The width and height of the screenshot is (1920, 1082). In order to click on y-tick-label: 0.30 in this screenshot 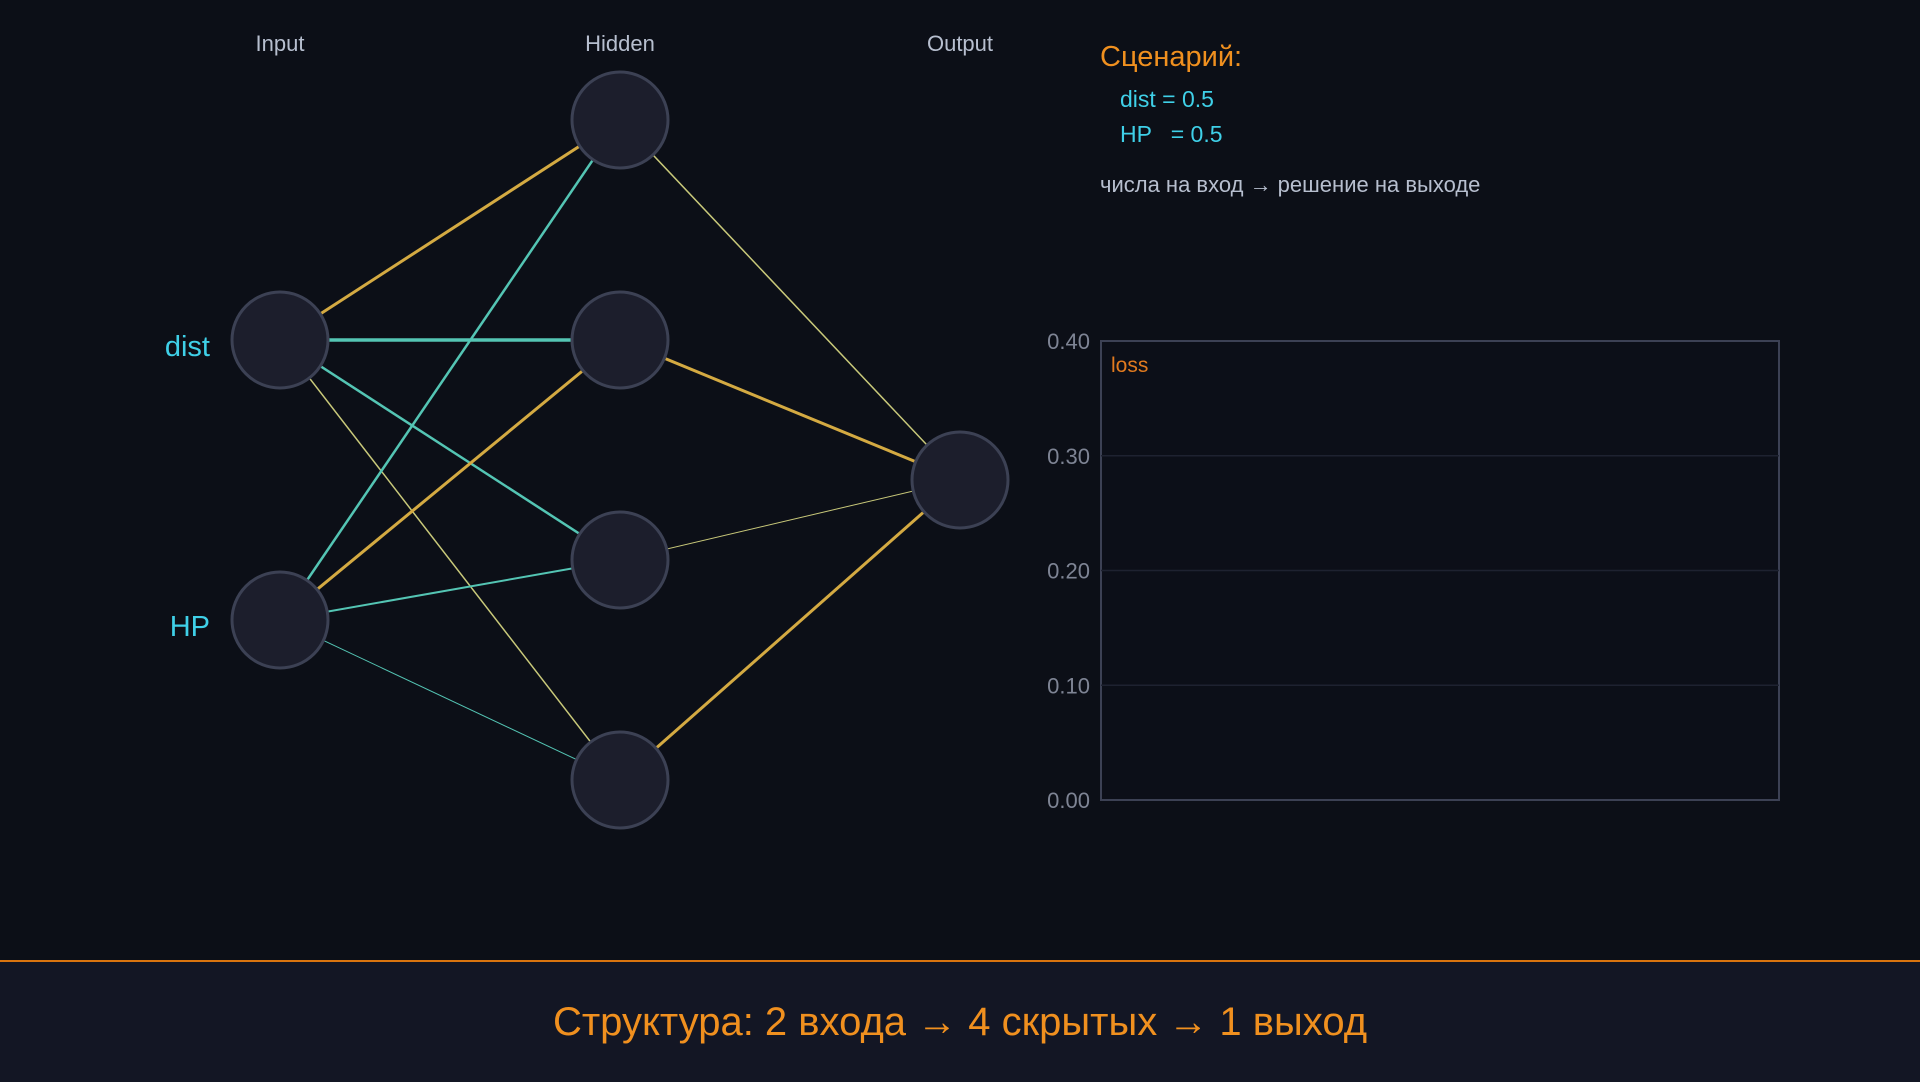, I will do `click(1068, 456)`.